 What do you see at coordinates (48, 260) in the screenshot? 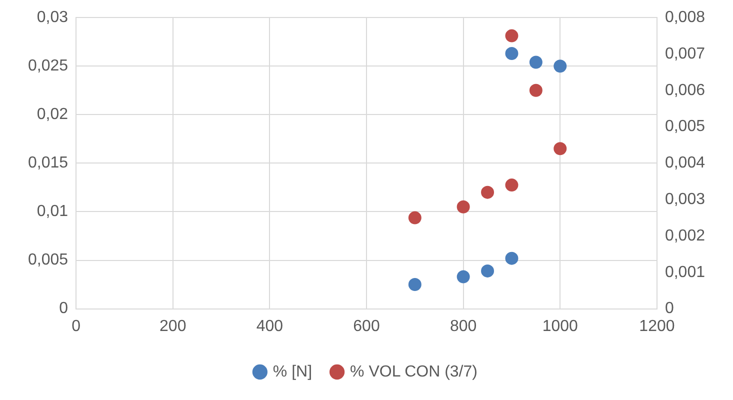
I see `y-tick-label: 0,005` at bounding box center [48, 260].